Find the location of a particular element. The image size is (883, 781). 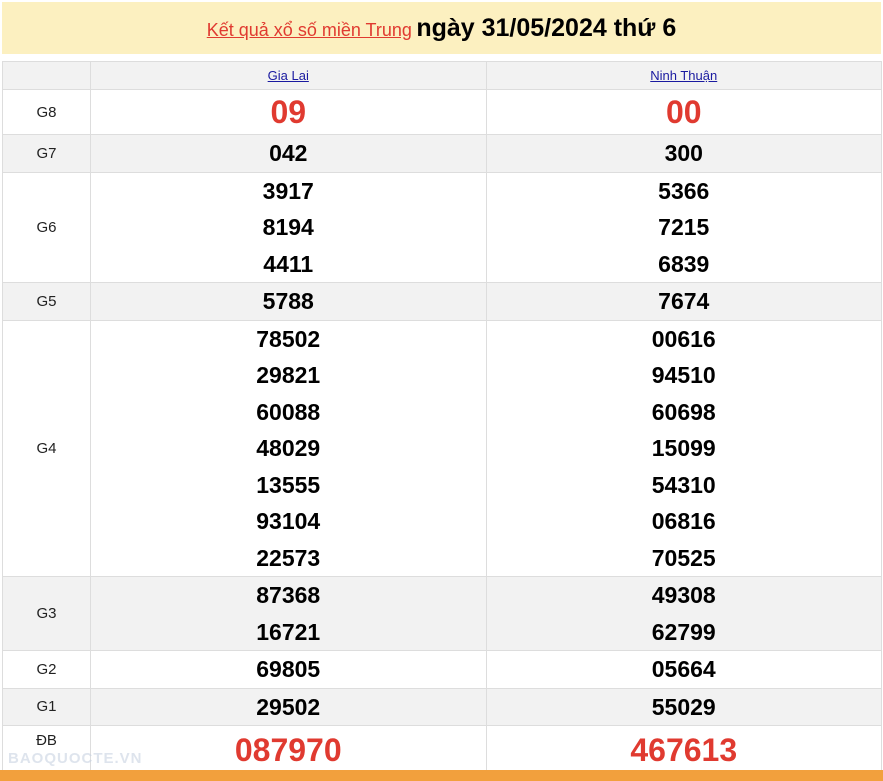

corner-cell is located at coordinates (46, 75).